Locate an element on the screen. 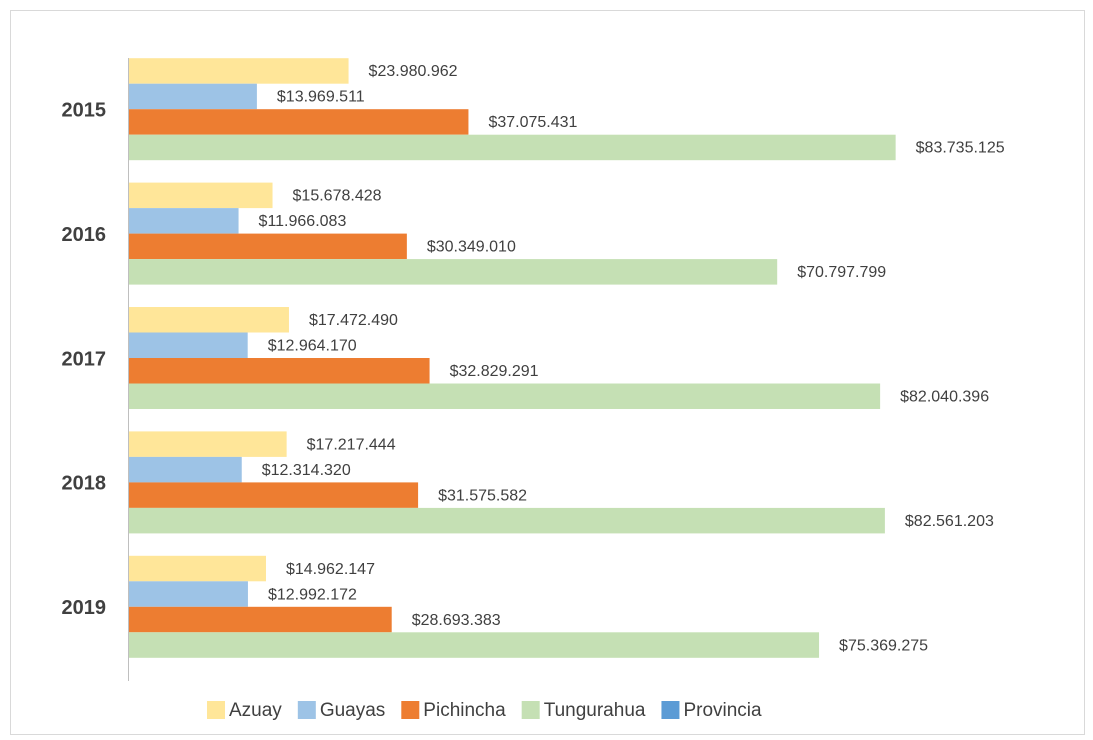 The height and width of the screenshot is (740, 1093). legend-label: Pichincha is located at coordinates (464, 710).